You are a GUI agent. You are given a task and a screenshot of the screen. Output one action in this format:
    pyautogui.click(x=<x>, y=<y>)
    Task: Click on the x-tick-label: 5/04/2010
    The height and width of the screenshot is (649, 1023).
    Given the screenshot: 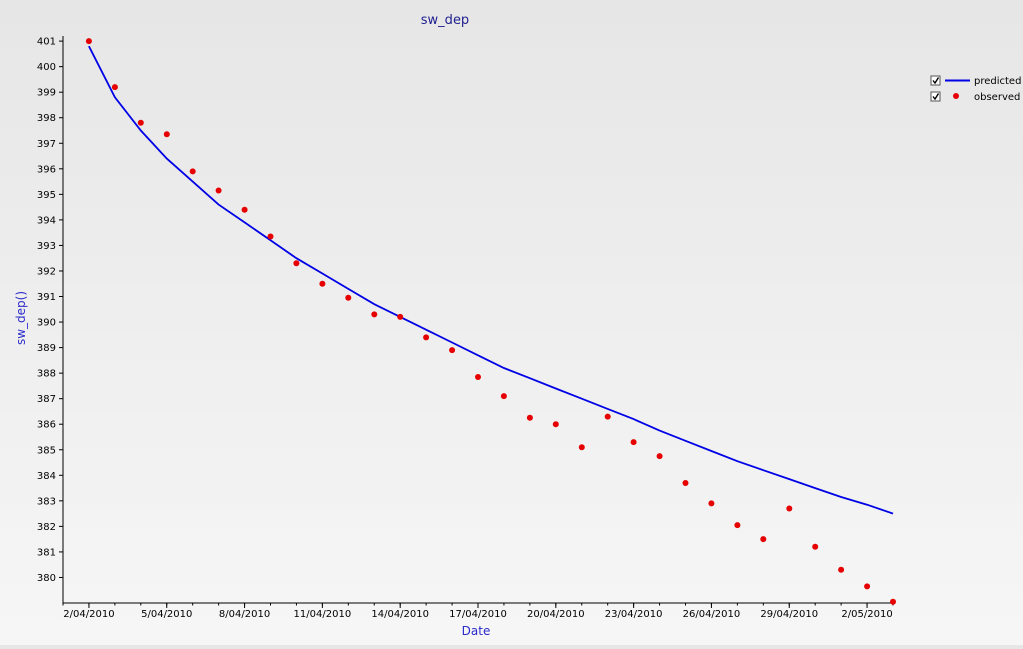 What is the action you would take?
    pyautogui.click(x=166, y=614)
    